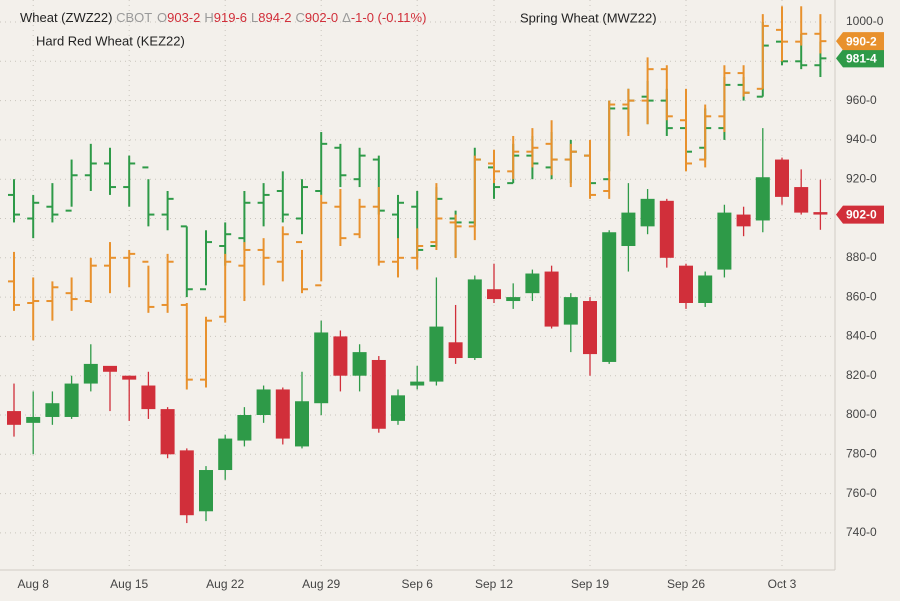  What do you see at coordinates (782, 584) in the screenshot?
I see `x-tick-label: Oct 3` at bounding box center [782, 584].